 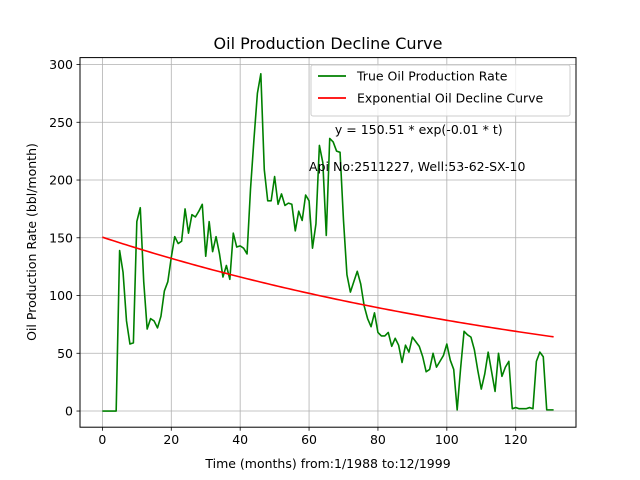 What do you see at coordinates (31, 242) in the screenshot?
I see `y-axis-label: Oil Production Rate (bbl/month)` at bounding box center [31, 242].